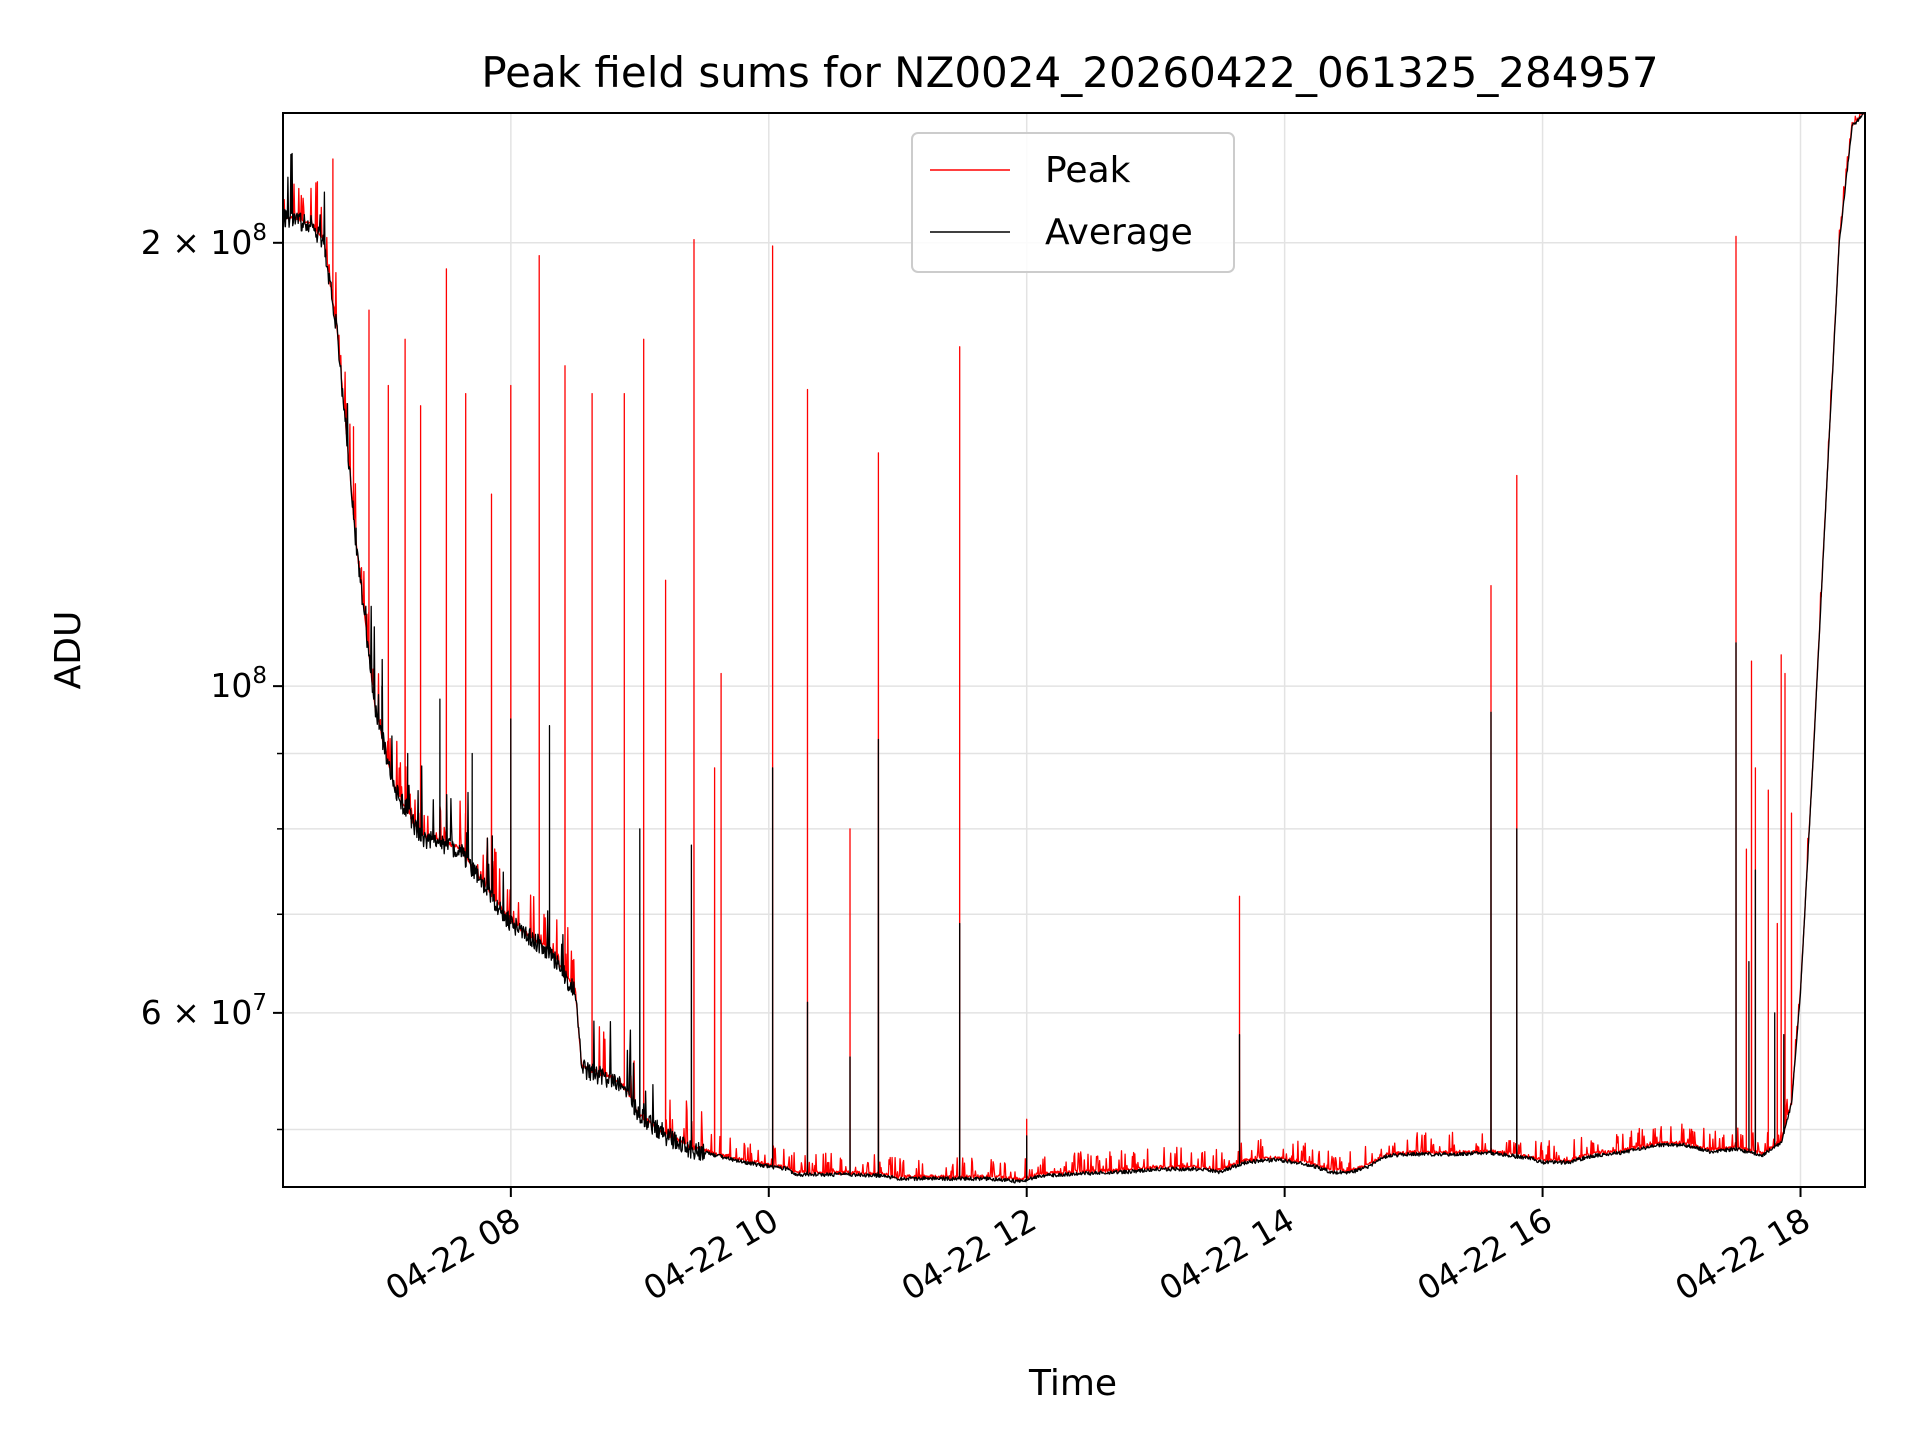 This screenshot has width=1920, height=1440. I want to click on y-tick-label: 2 × 108, so click(204, 241).